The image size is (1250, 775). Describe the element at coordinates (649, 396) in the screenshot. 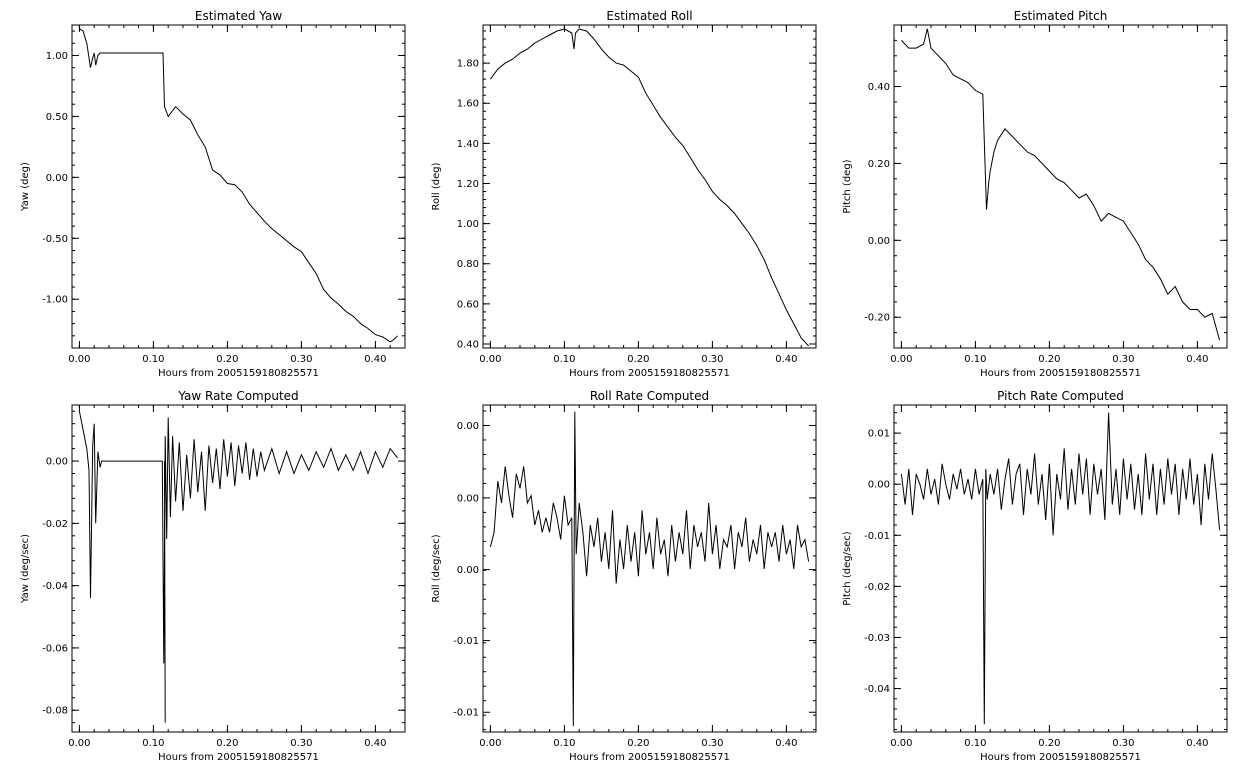

I see `chart-title: Roll Rate Computed` at that location.